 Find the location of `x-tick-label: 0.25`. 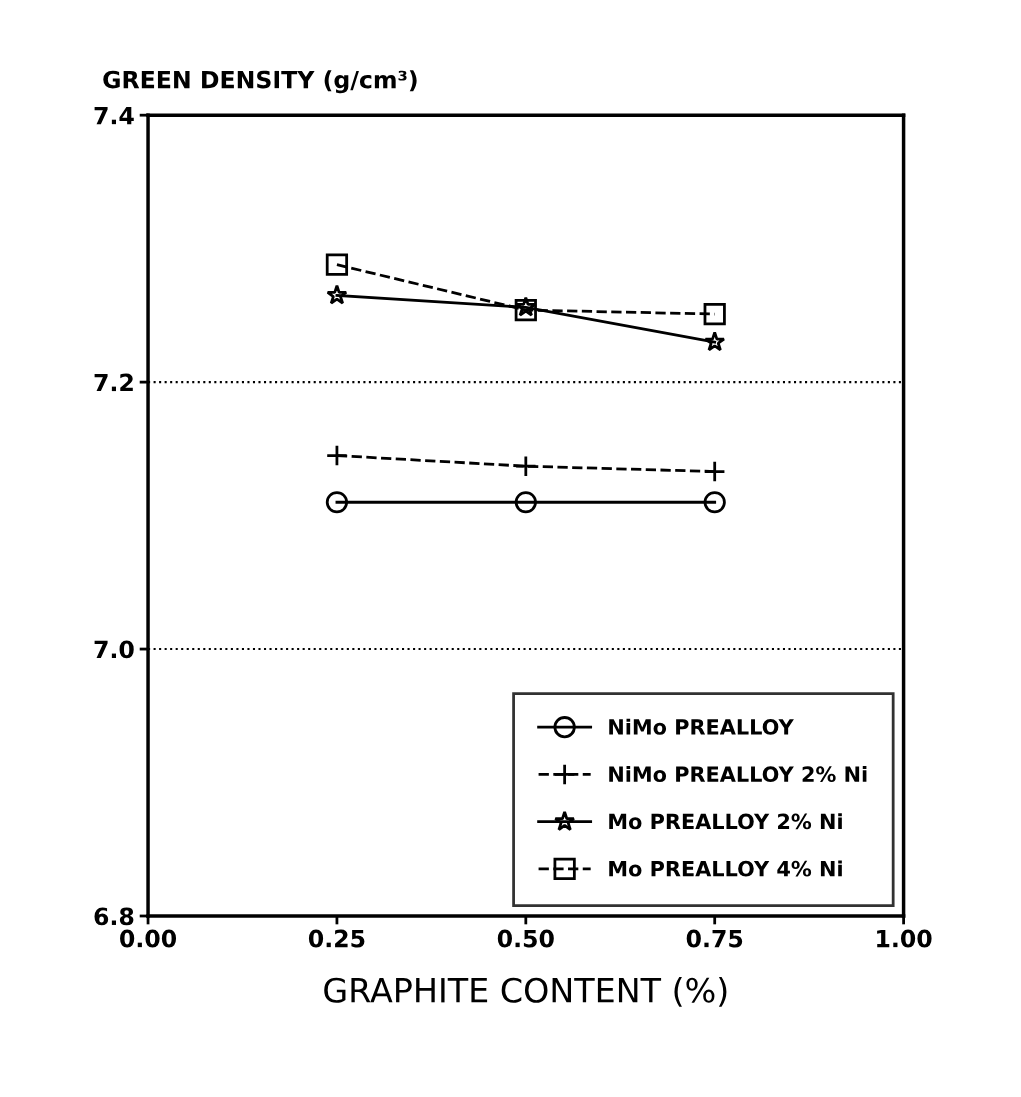

x-tick-label: 0.25 is located at coordinates (336, 938).